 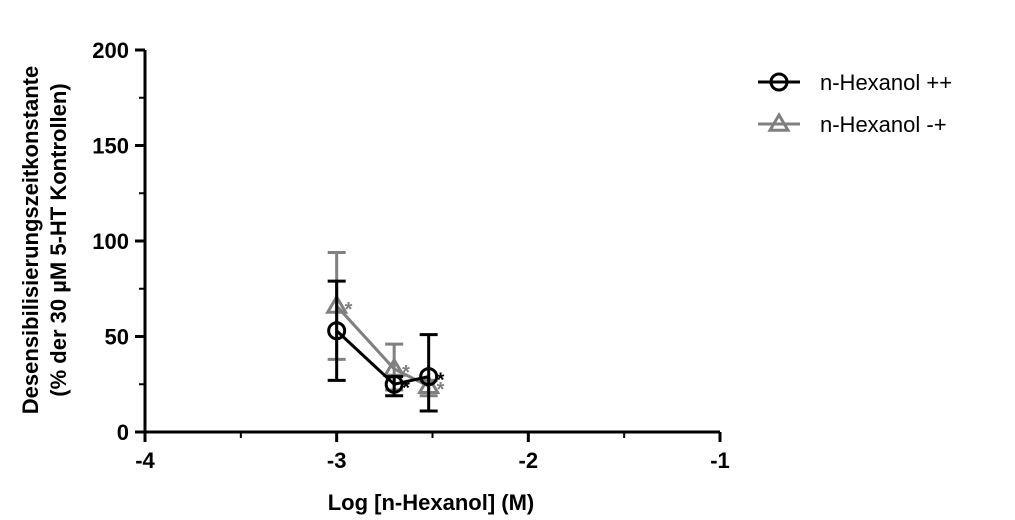 I want to click on y-axis-title-line1: Desensibilisierungszeitkonstante, so click(x=30, y=240).